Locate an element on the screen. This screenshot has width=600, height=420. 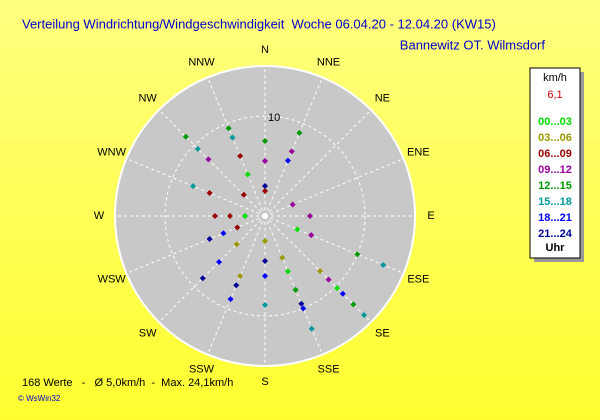
direction-label: SW is located at coordinates (148, 333).